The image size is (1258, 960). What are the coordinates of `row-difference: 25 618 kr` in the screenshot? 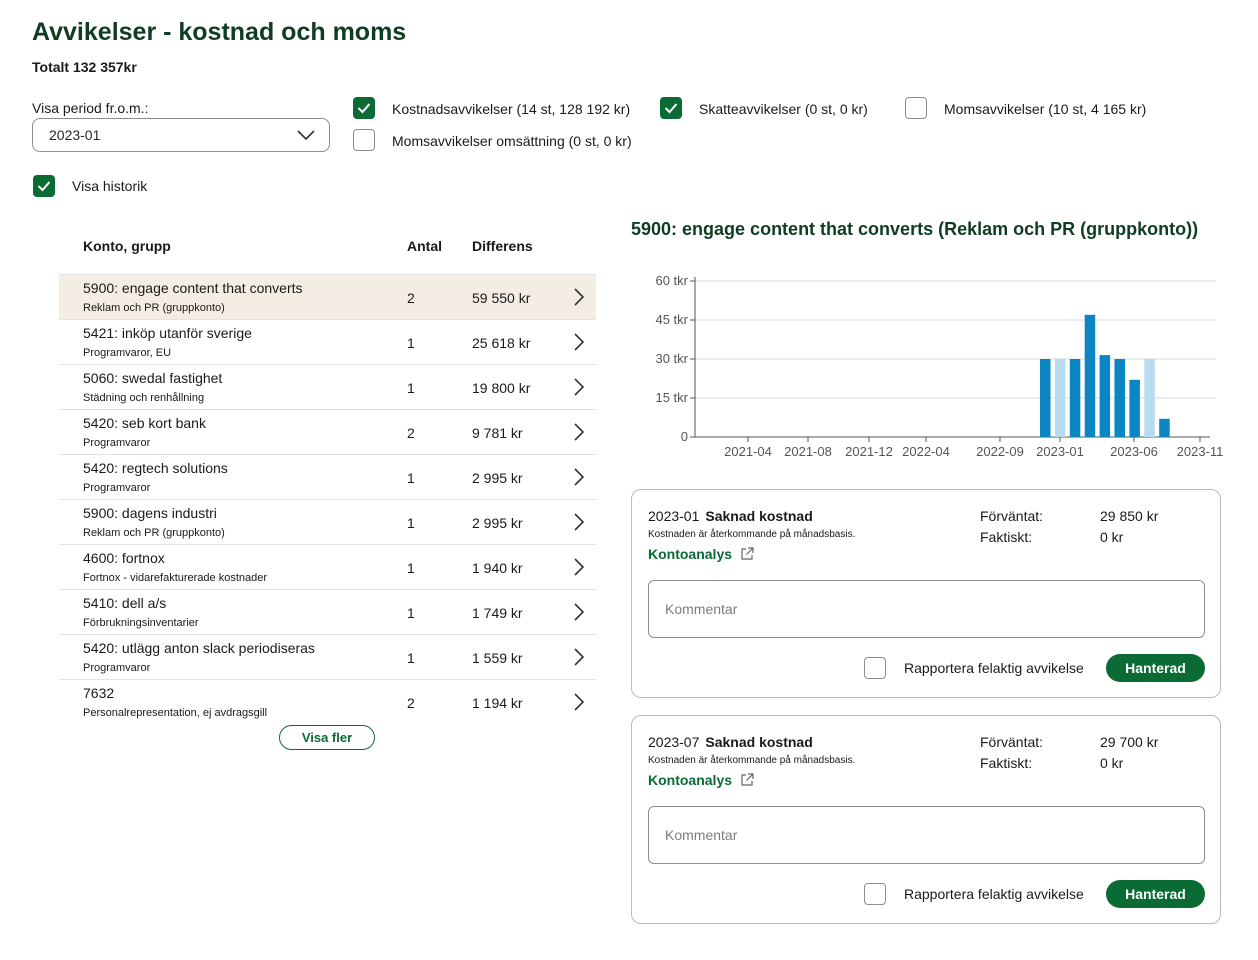 It's located at (501, 343).